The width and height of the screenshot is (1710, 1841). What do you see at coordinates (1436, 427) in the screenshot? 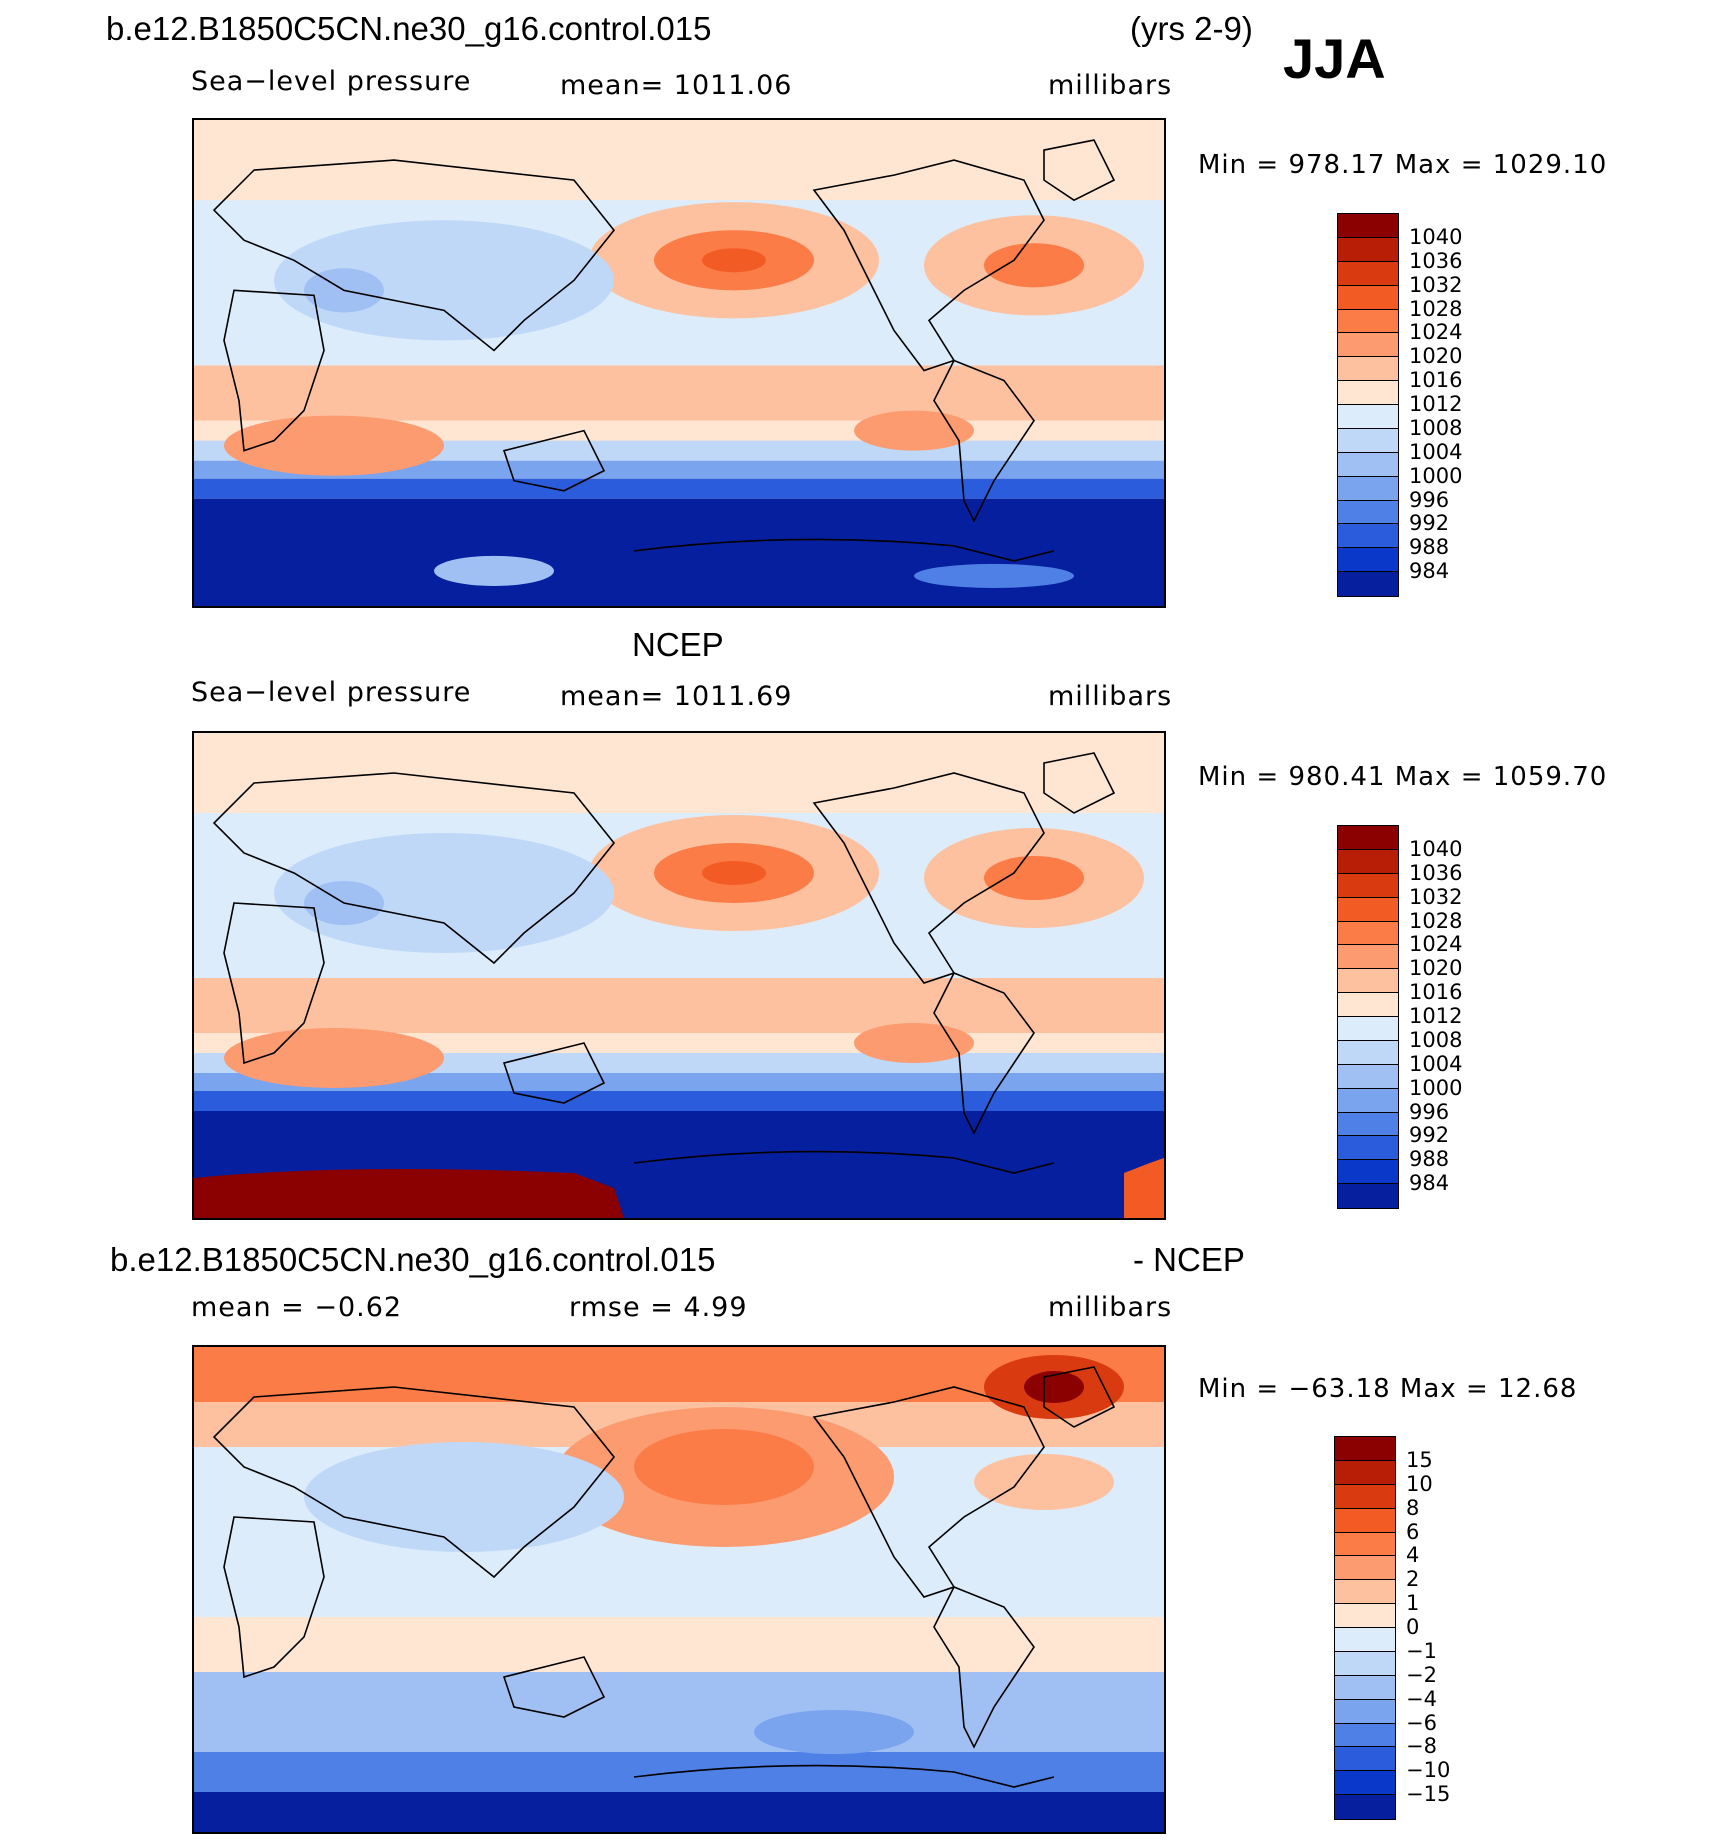
I see `colorbar-label: 1008` at bounding box center [1436, 427].